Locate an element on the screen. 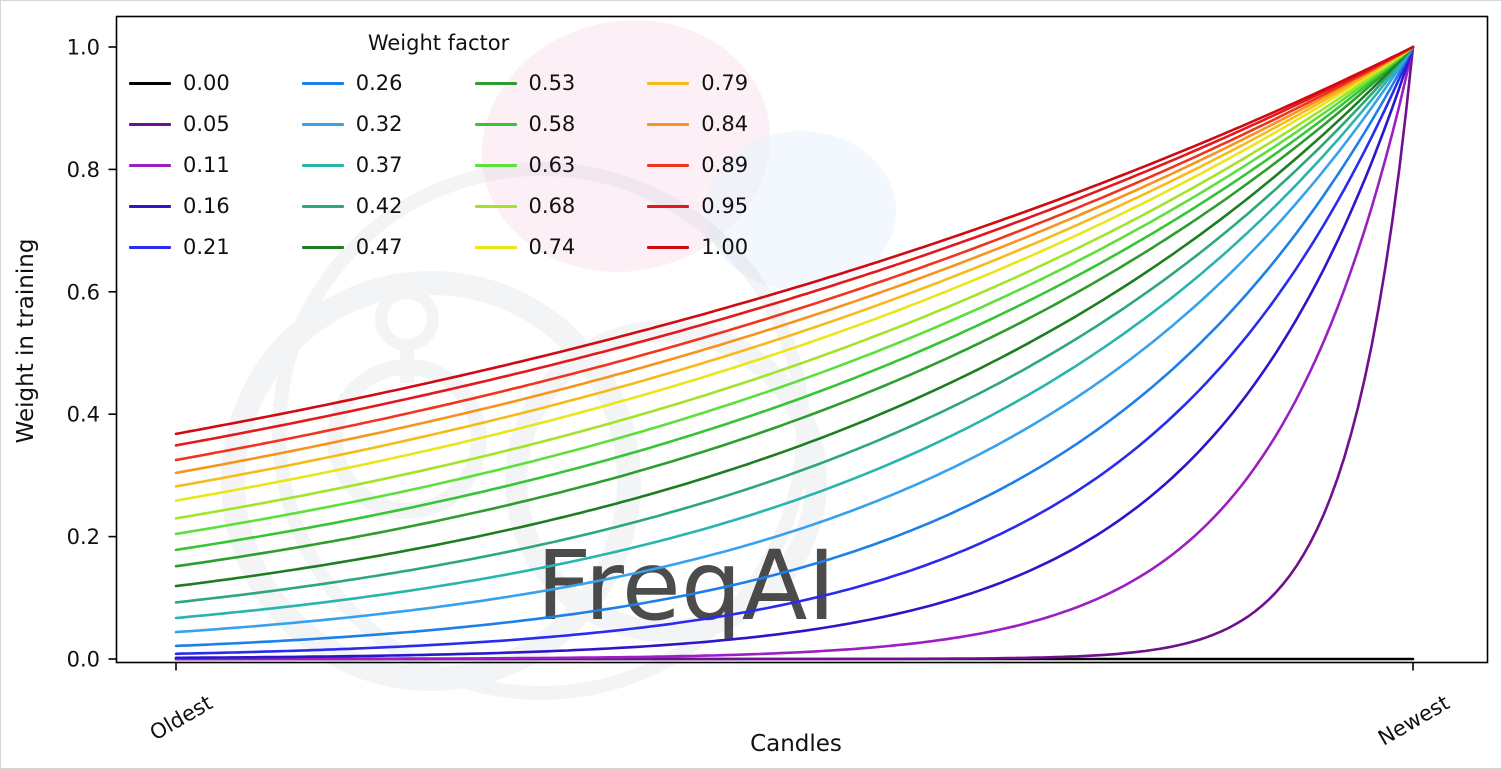  y-axis-label: Weight in training is located at coordinates (26, 341).